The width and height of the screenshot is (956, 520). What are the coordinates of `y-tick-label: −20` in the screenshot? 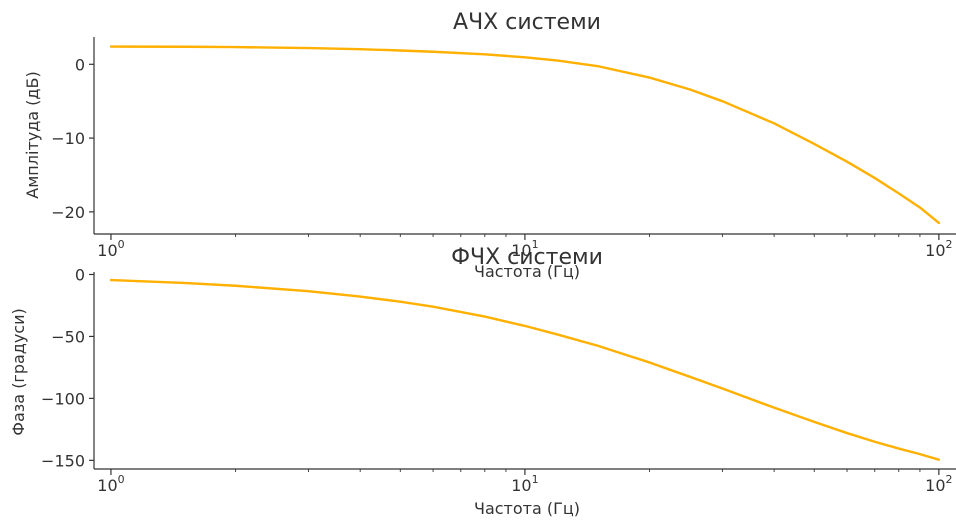 It's located at (68, 212).